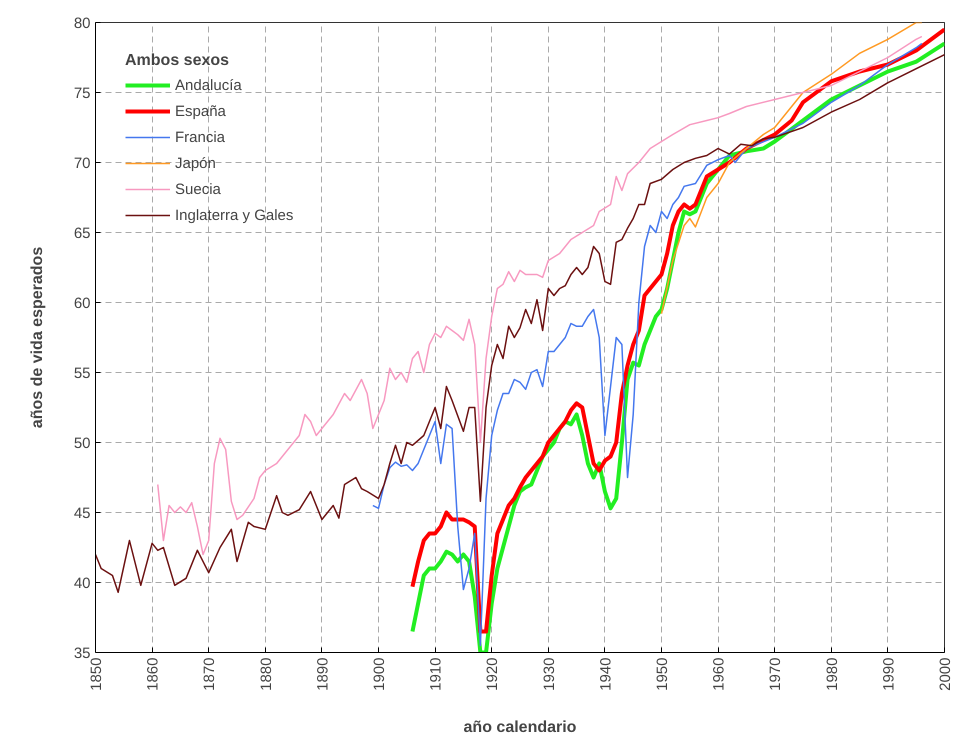 The width and height of the screenshot is (954, 747). Describe the element at coordinates (82, 303) in the screenshot. I see `y-tick-label: 60` at that location.